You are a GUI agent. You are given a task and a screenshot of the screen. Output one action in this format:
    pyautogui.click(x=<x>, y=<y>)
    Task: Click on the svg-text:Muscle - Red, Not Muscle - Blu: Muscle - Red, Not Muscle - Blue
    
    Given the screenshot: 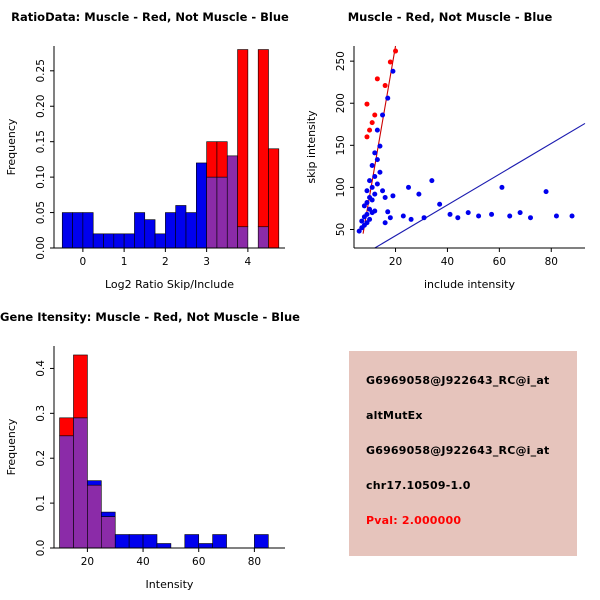 What is the action you would take?
    pyautogui.click(x=450, y=17)
    